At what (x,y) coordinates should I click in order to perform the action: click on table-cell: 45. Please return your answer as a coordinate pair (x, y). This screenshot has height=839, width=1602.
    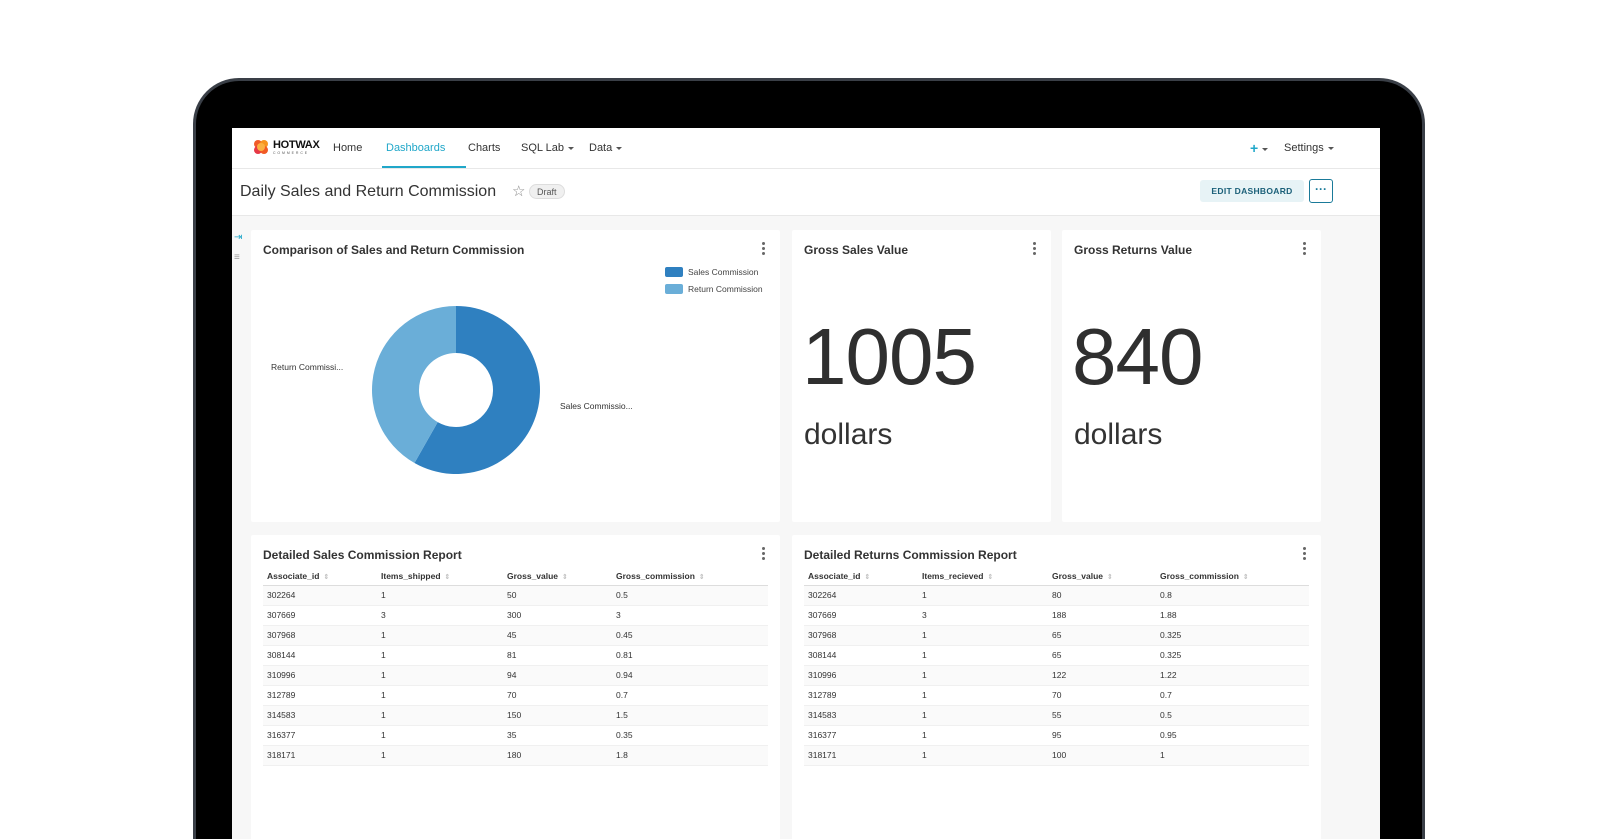
    Looking at the image, I should click on (557, 635).